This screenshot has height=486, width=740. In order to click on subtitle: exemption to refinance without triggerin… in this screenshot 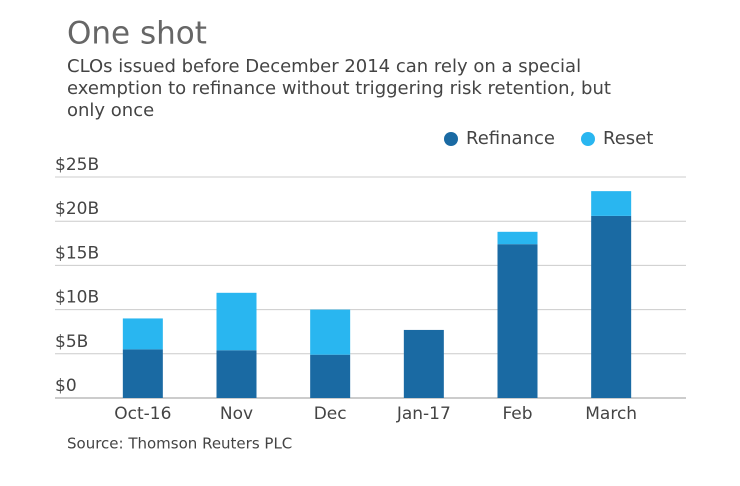, I will do `click(339, 88)`.